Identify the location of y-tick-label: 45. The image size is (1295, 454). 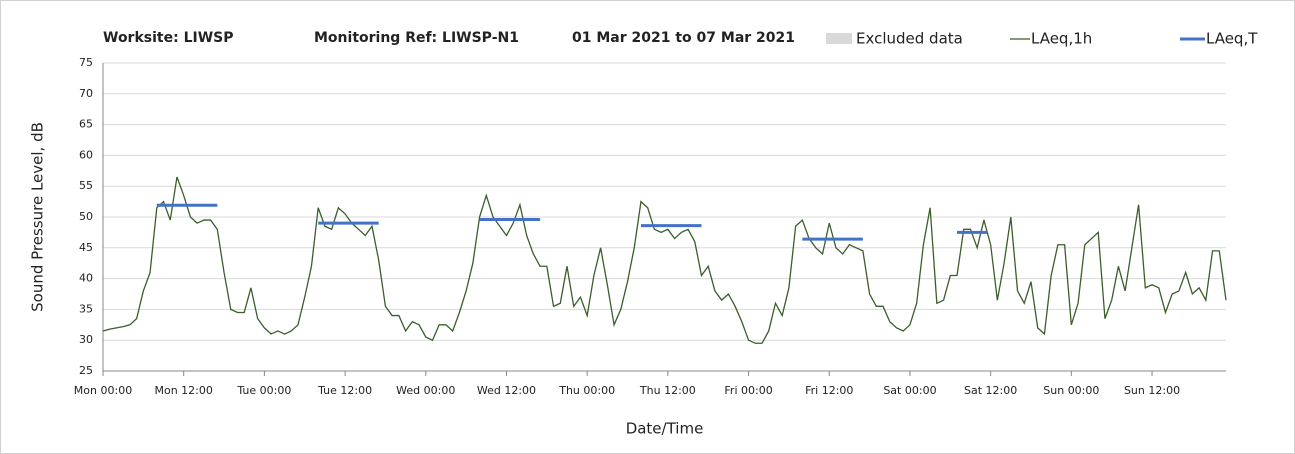
(86, 247).